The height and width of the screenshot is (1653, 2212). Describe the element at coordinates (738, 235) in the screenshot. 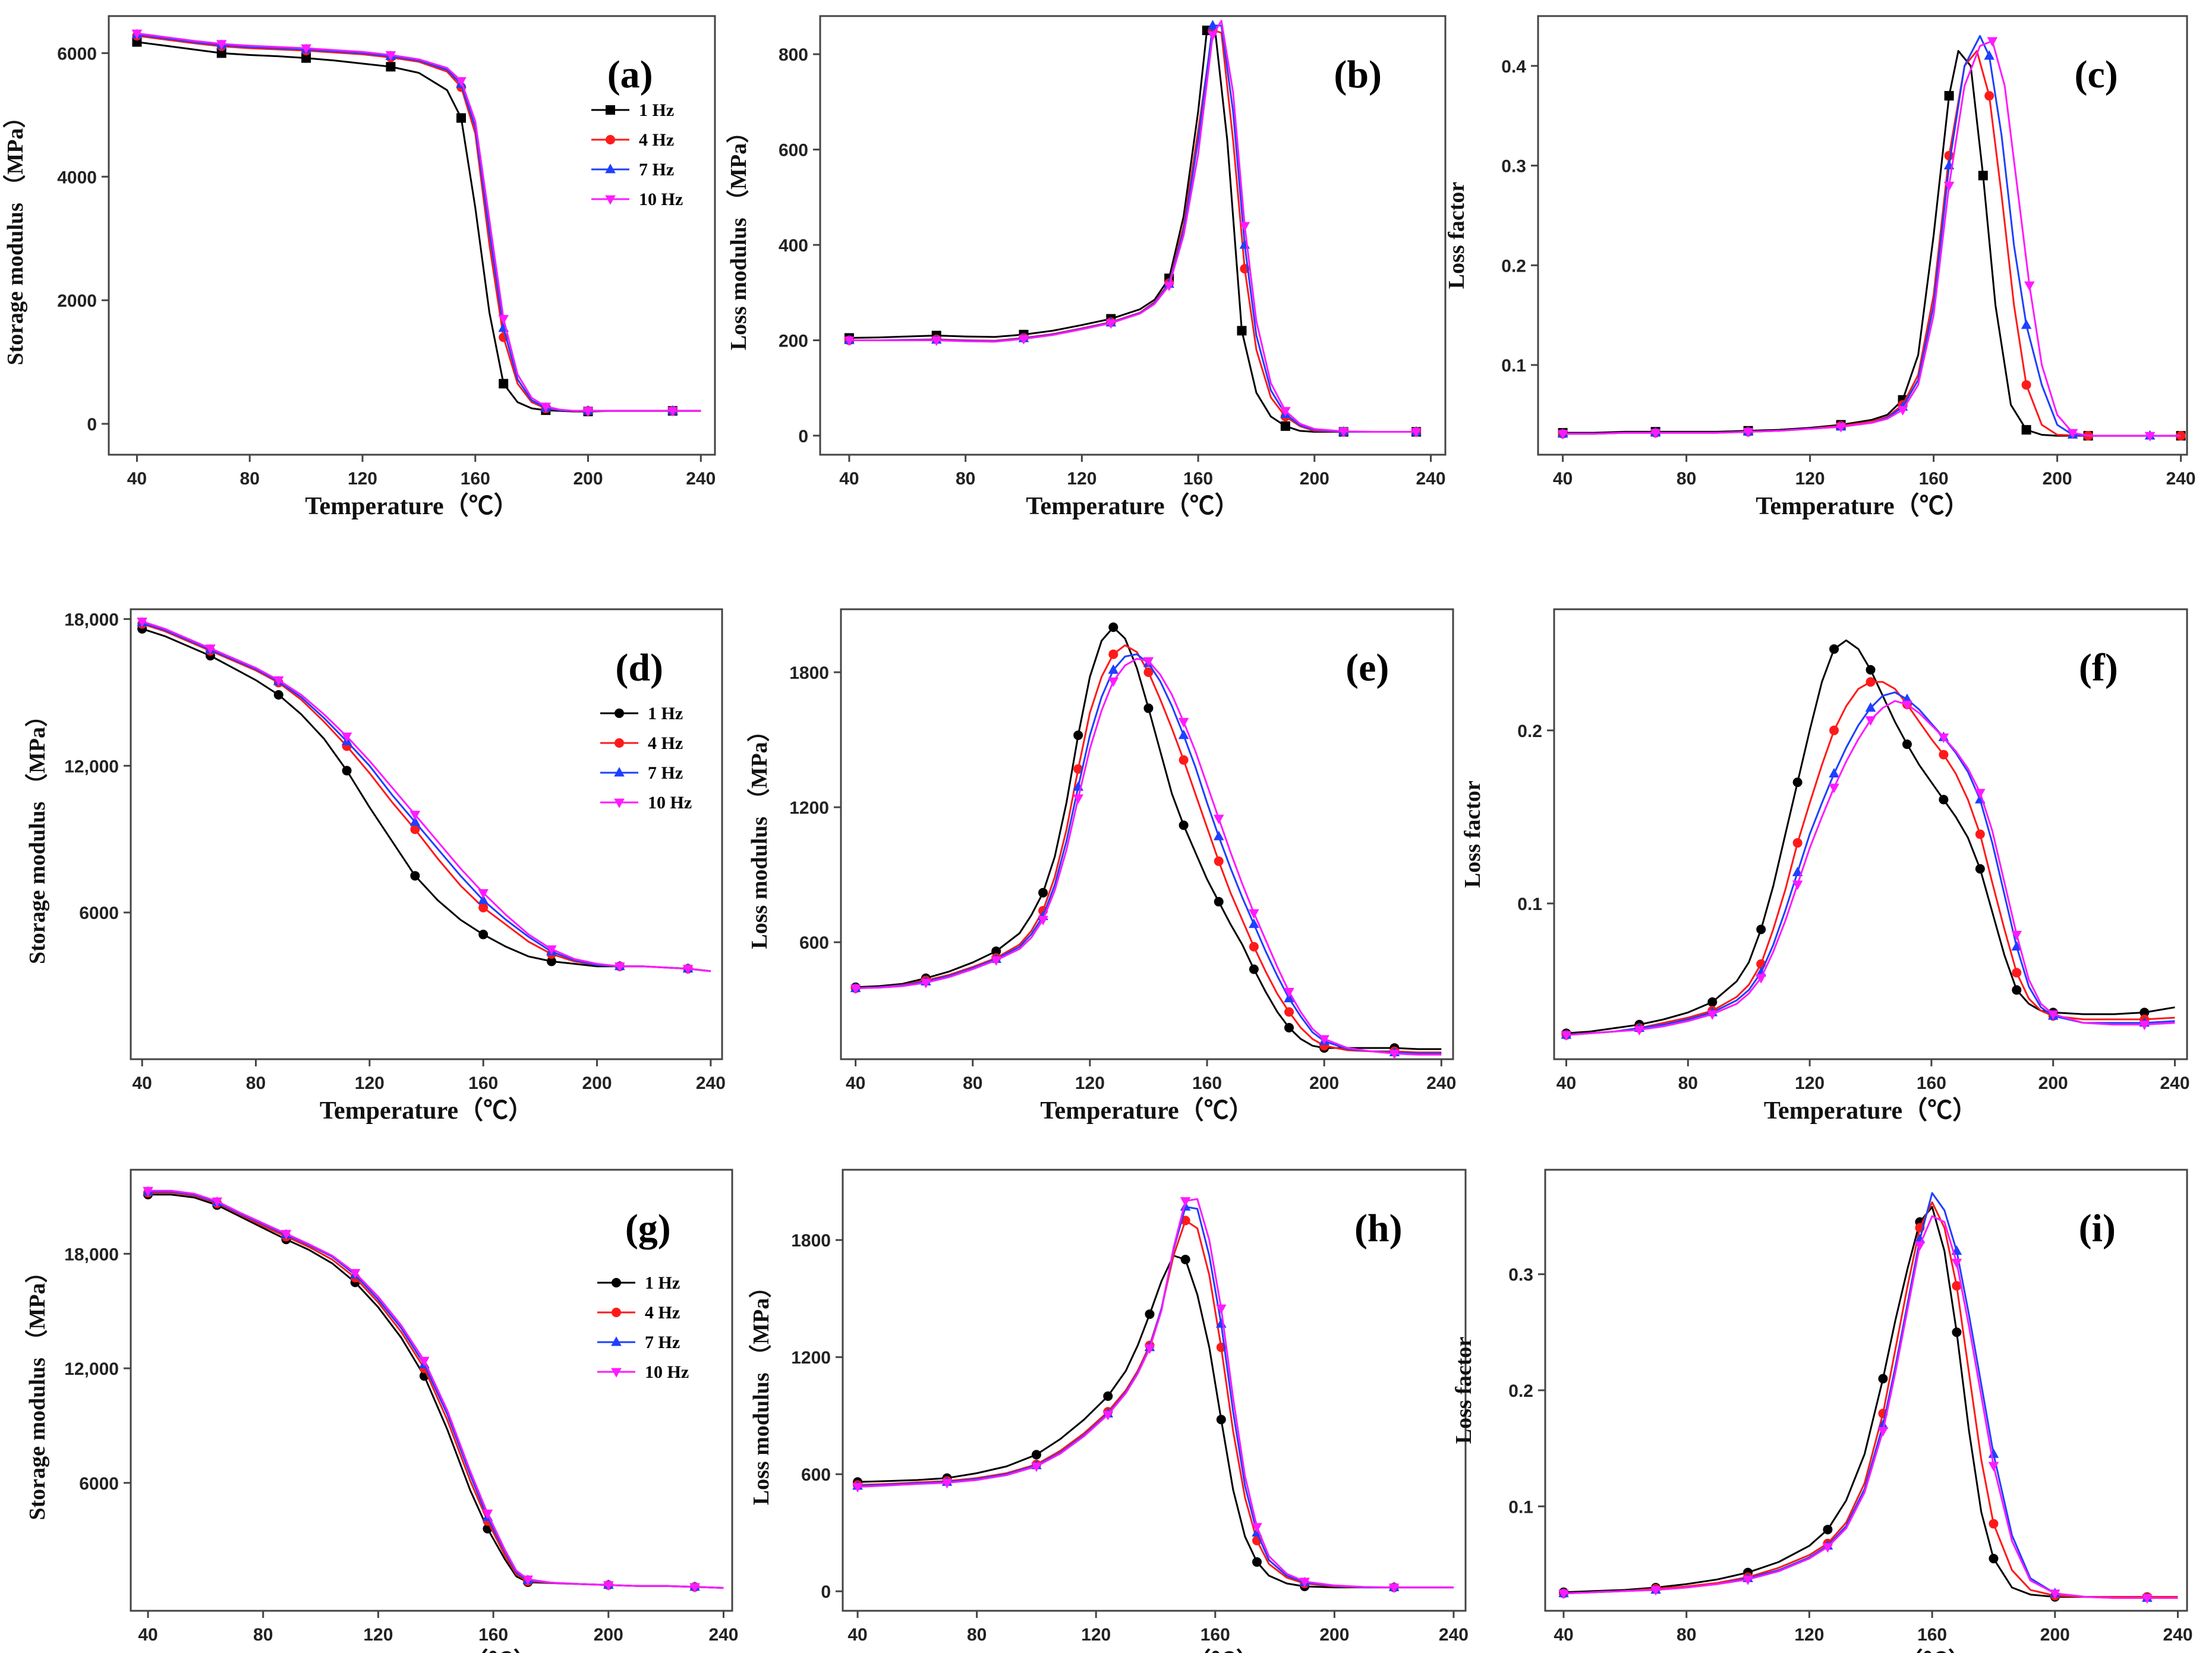

I see `y-axis-label: Loss modulus （MPa）` at that location.